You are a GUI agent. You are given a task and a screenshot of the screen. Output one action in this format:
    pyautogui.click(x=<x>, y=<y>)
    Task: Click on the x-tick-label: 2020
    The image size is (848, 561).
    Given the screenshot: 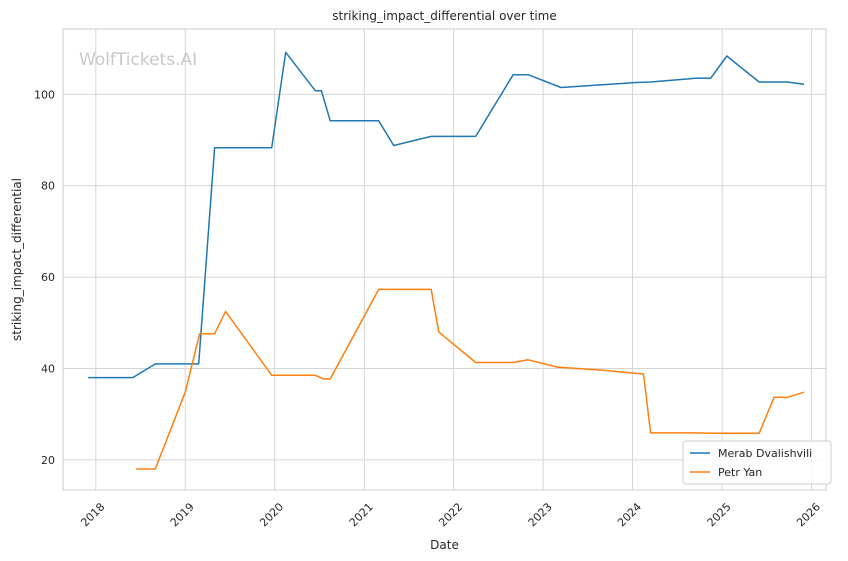 What is the action you would take?
    pyautogui.click(x=271, y=514)
    